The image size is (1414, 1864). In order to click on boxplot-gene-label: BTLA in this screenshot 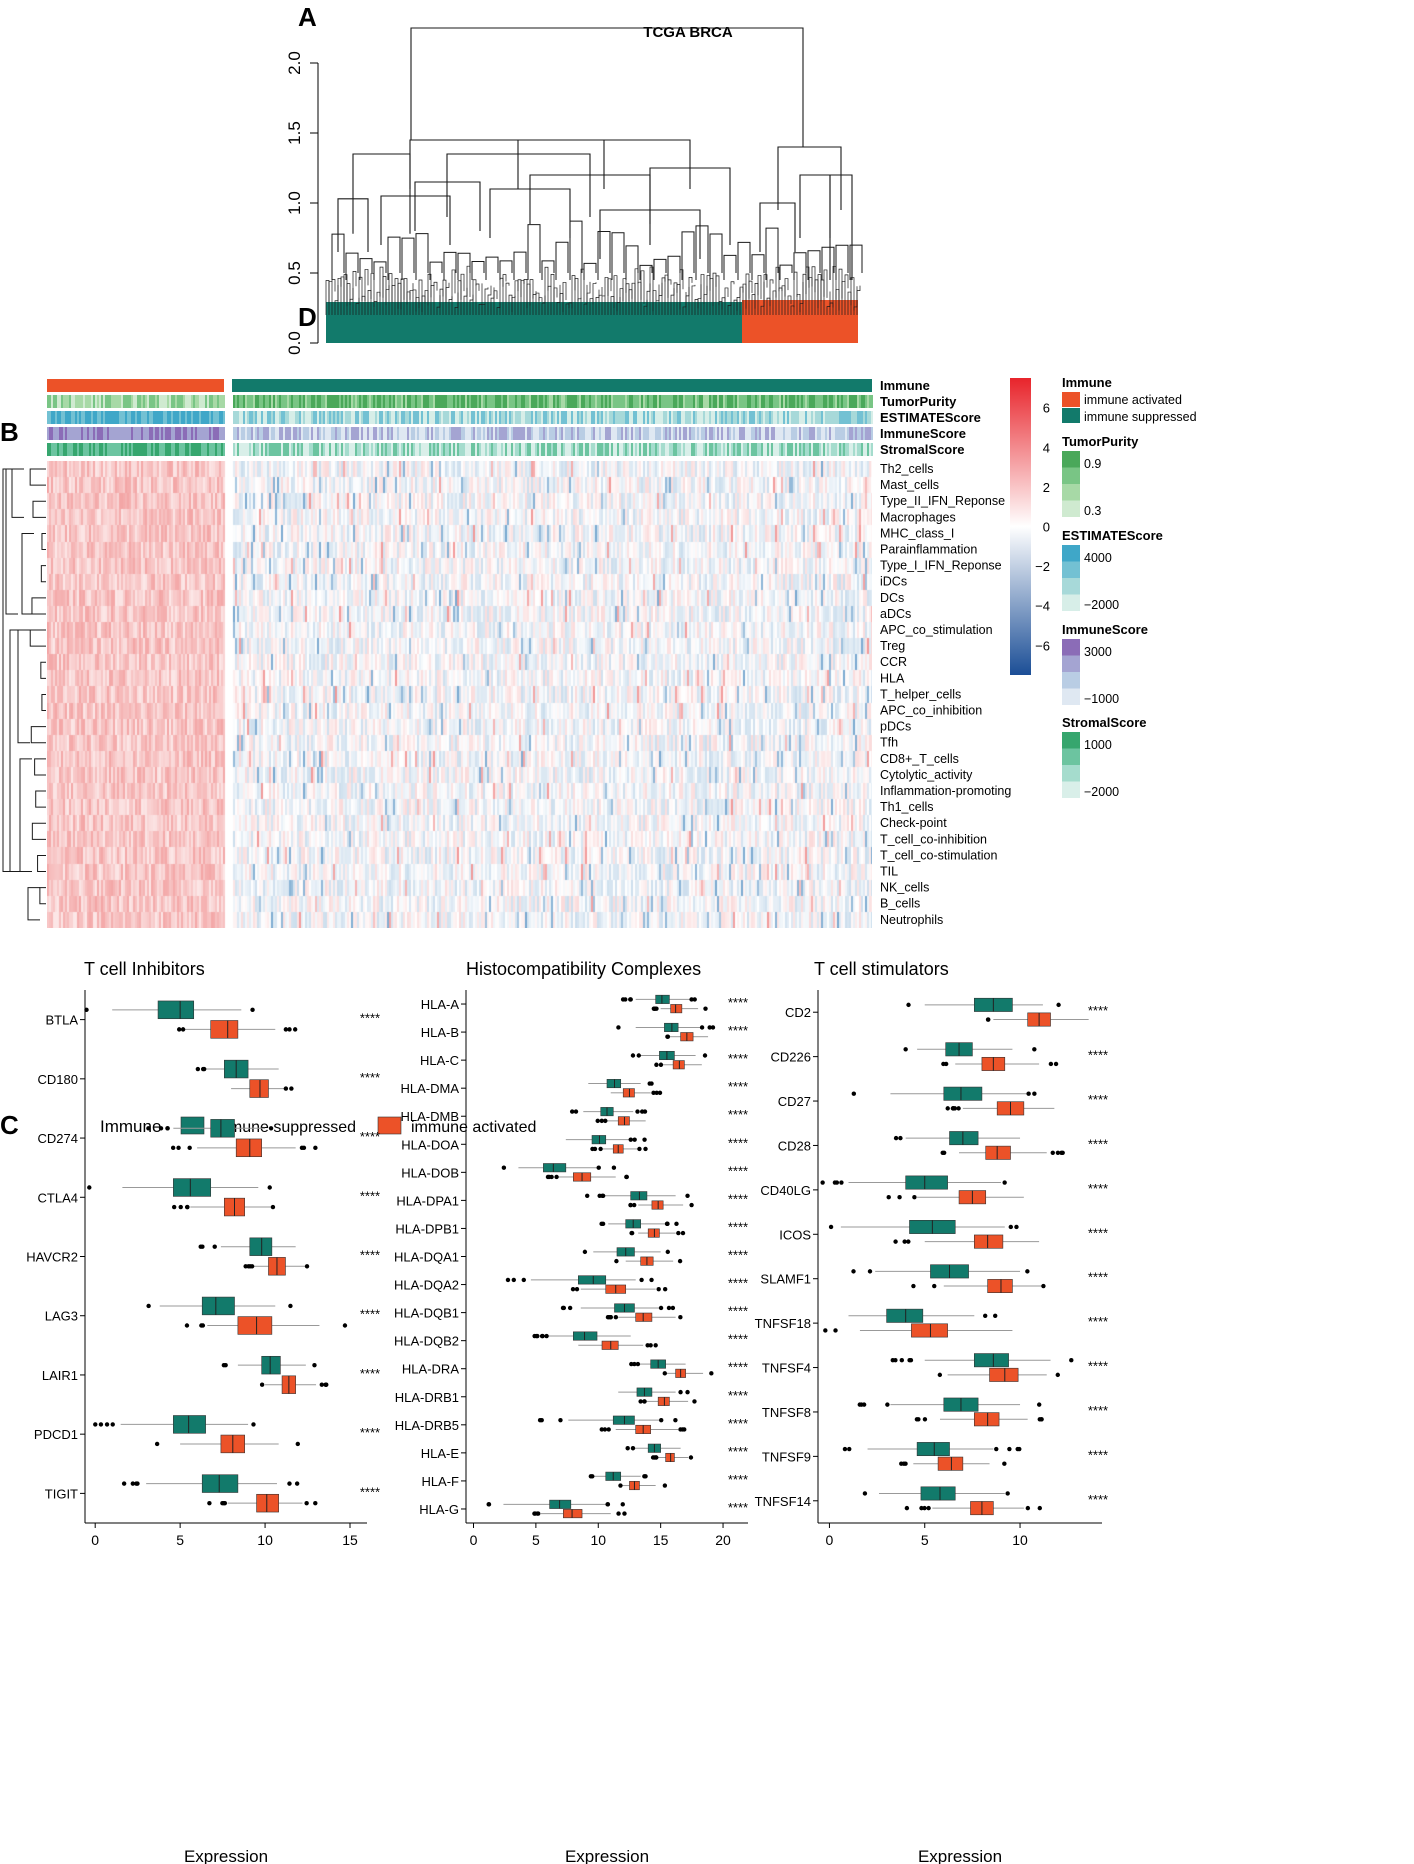, I will do `click(61, 1020)`.